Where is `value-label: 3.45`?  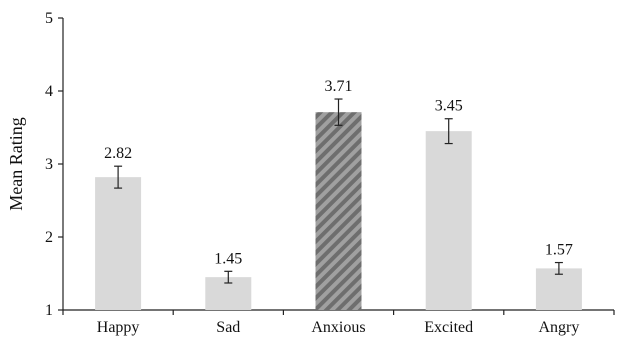
value-label: 3.45 is located at coordinates (449, 106).